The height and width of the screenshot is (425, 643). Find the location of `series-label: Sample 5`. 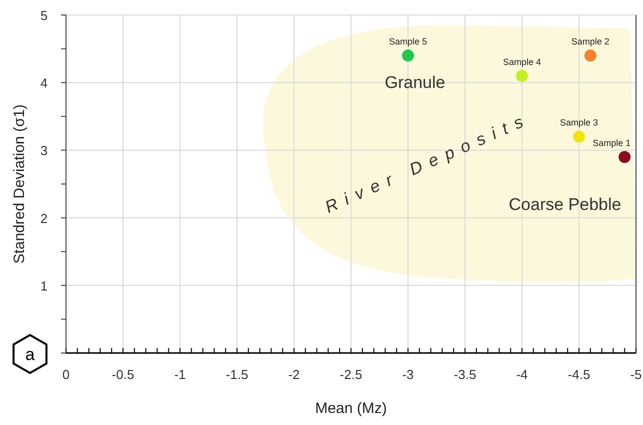

series-label: Sample 5 is located at coordinates (408, 41).